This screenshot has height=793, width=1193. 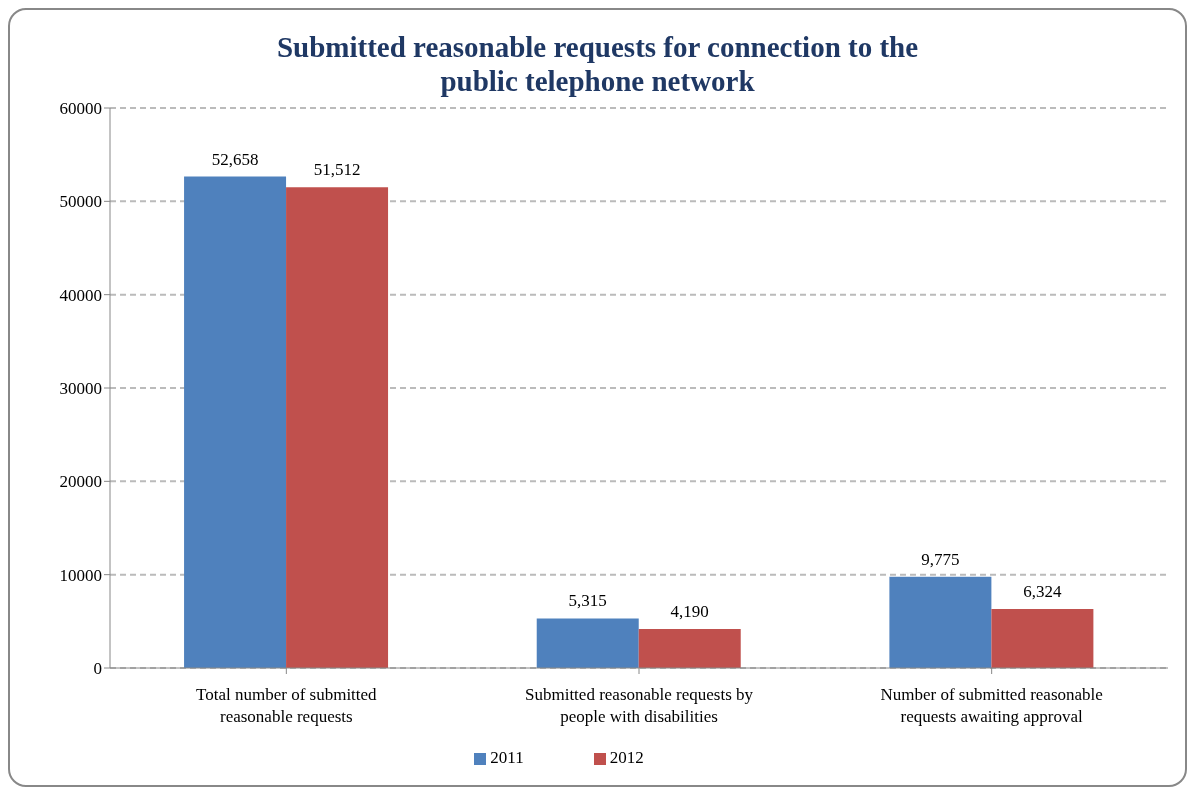 I want to click on data-label: 51,512, so click(x=337, y=170).